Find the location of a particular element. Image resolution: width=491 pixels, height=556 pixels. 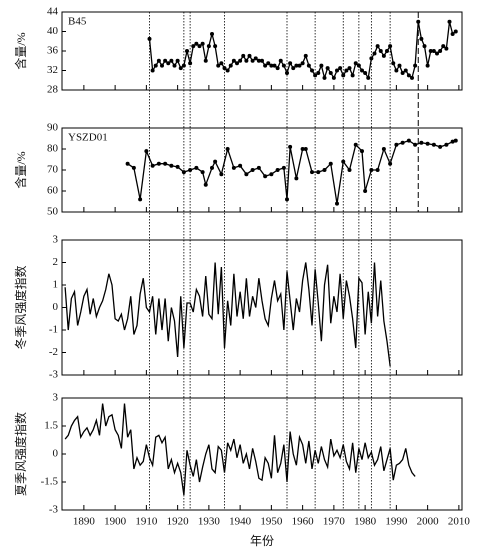

y-tick-label: 70 is located at coordinates (53, 170).